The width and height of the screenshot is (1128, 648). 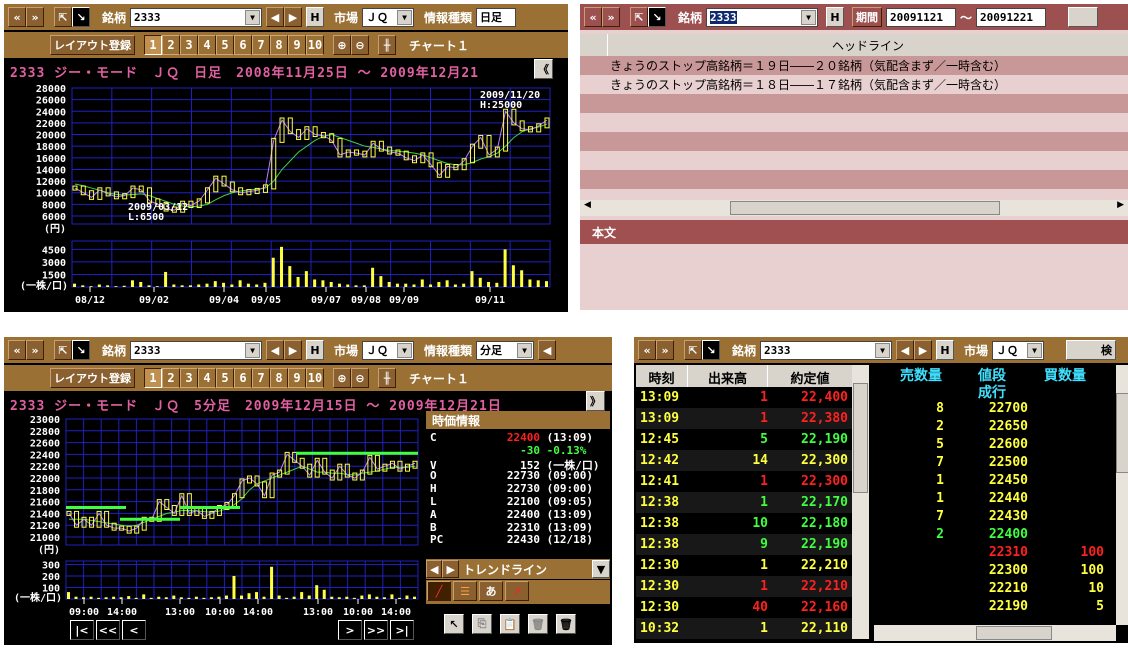 I want to click on tick-vertical-scrollbar, so click(x=860, y=502).